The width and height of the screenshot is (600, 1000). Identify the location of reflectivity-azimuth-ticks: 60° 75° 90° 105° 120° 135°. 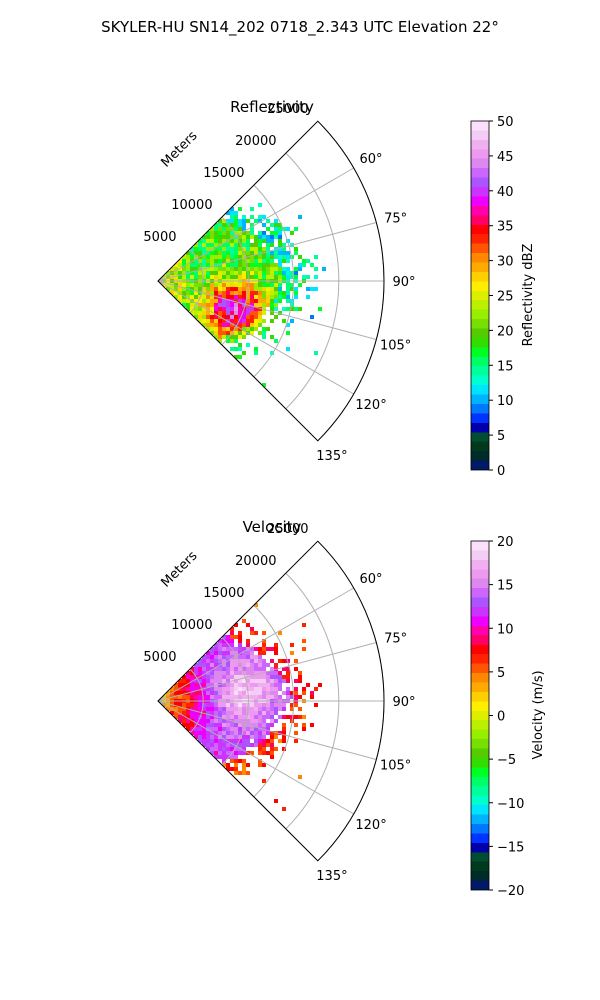
(365, 308).